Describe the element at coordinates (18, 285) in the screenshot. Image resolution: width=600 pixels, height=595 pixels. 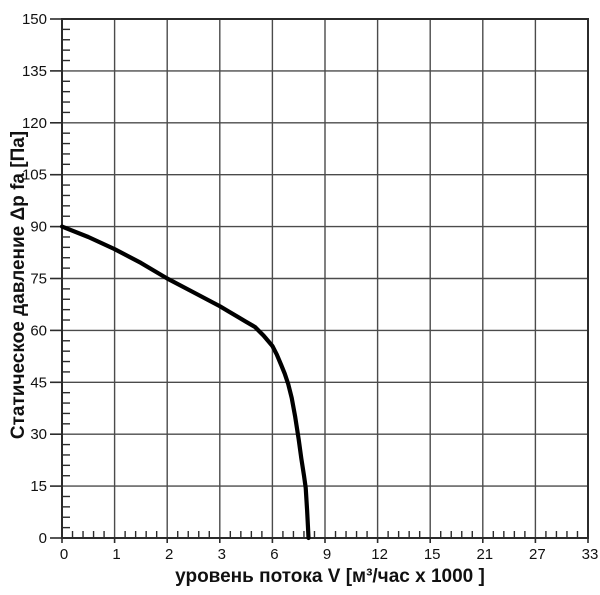
I see `y-axis-title: Статическое давление Δp fa [Па]` at that location.